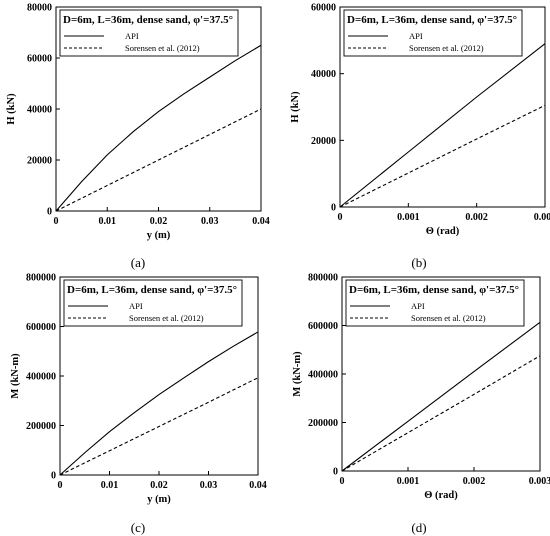 The height and width of the screenshot is (536, 550). I want to click on plot-frame, so click(442, 107).